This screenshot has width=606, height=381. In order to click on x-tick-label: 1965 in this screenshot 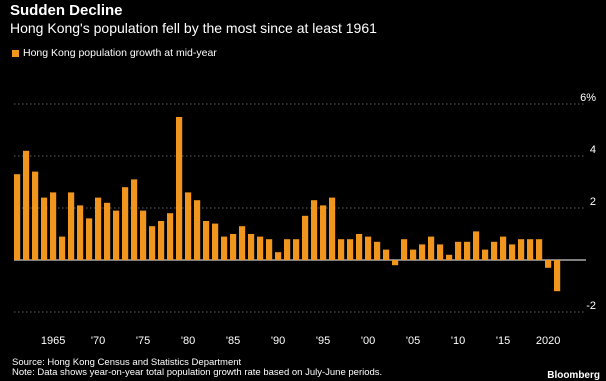, I will do `click(53, 341)`.